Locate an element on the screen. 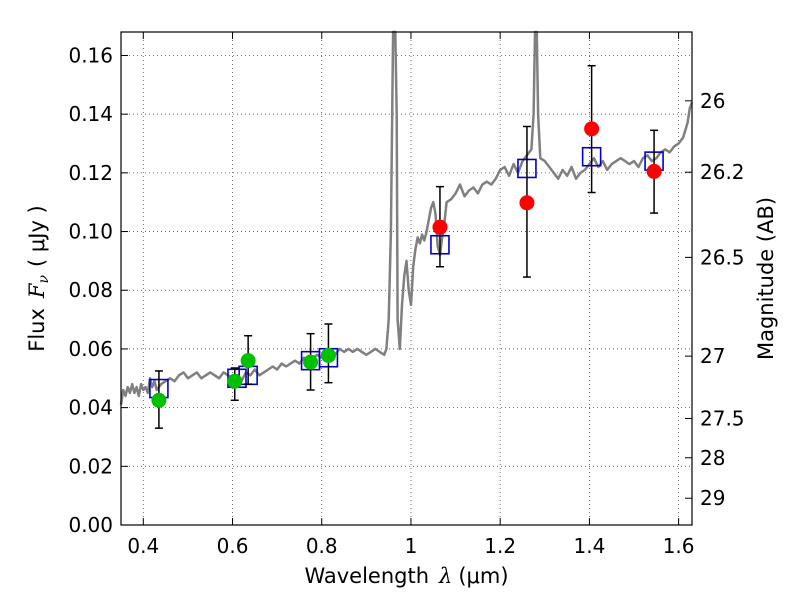 The image size is (800, 600). y-axis-label-prefix: Flux is located at coordinates (37, 330).